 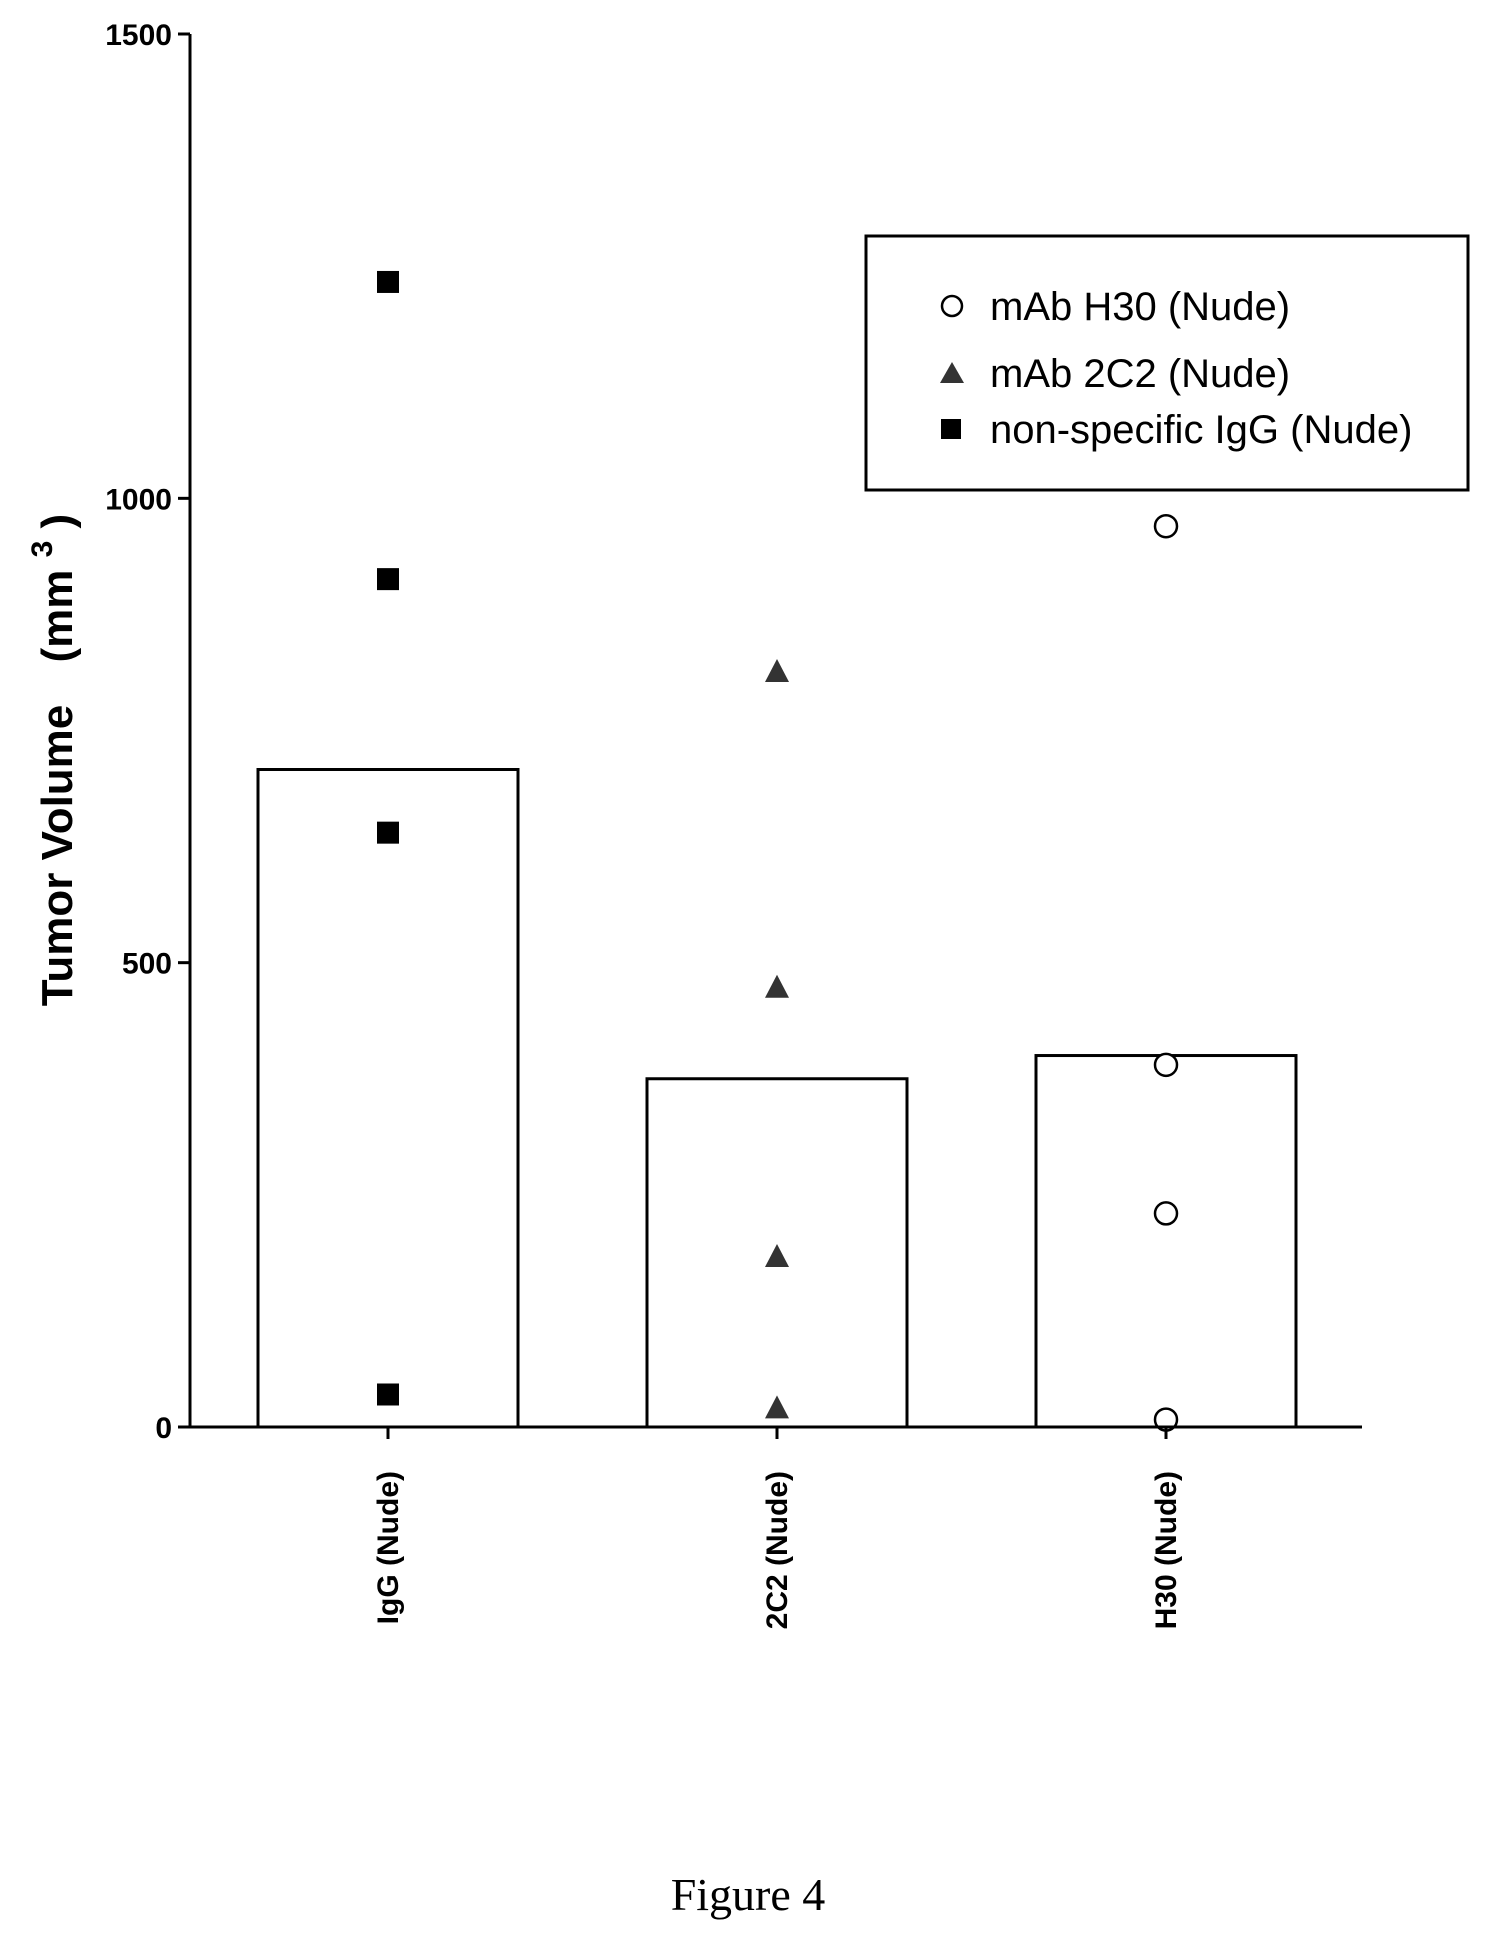 I want to click on figure-caption: Figure 4, so click(x=748, y=1894).